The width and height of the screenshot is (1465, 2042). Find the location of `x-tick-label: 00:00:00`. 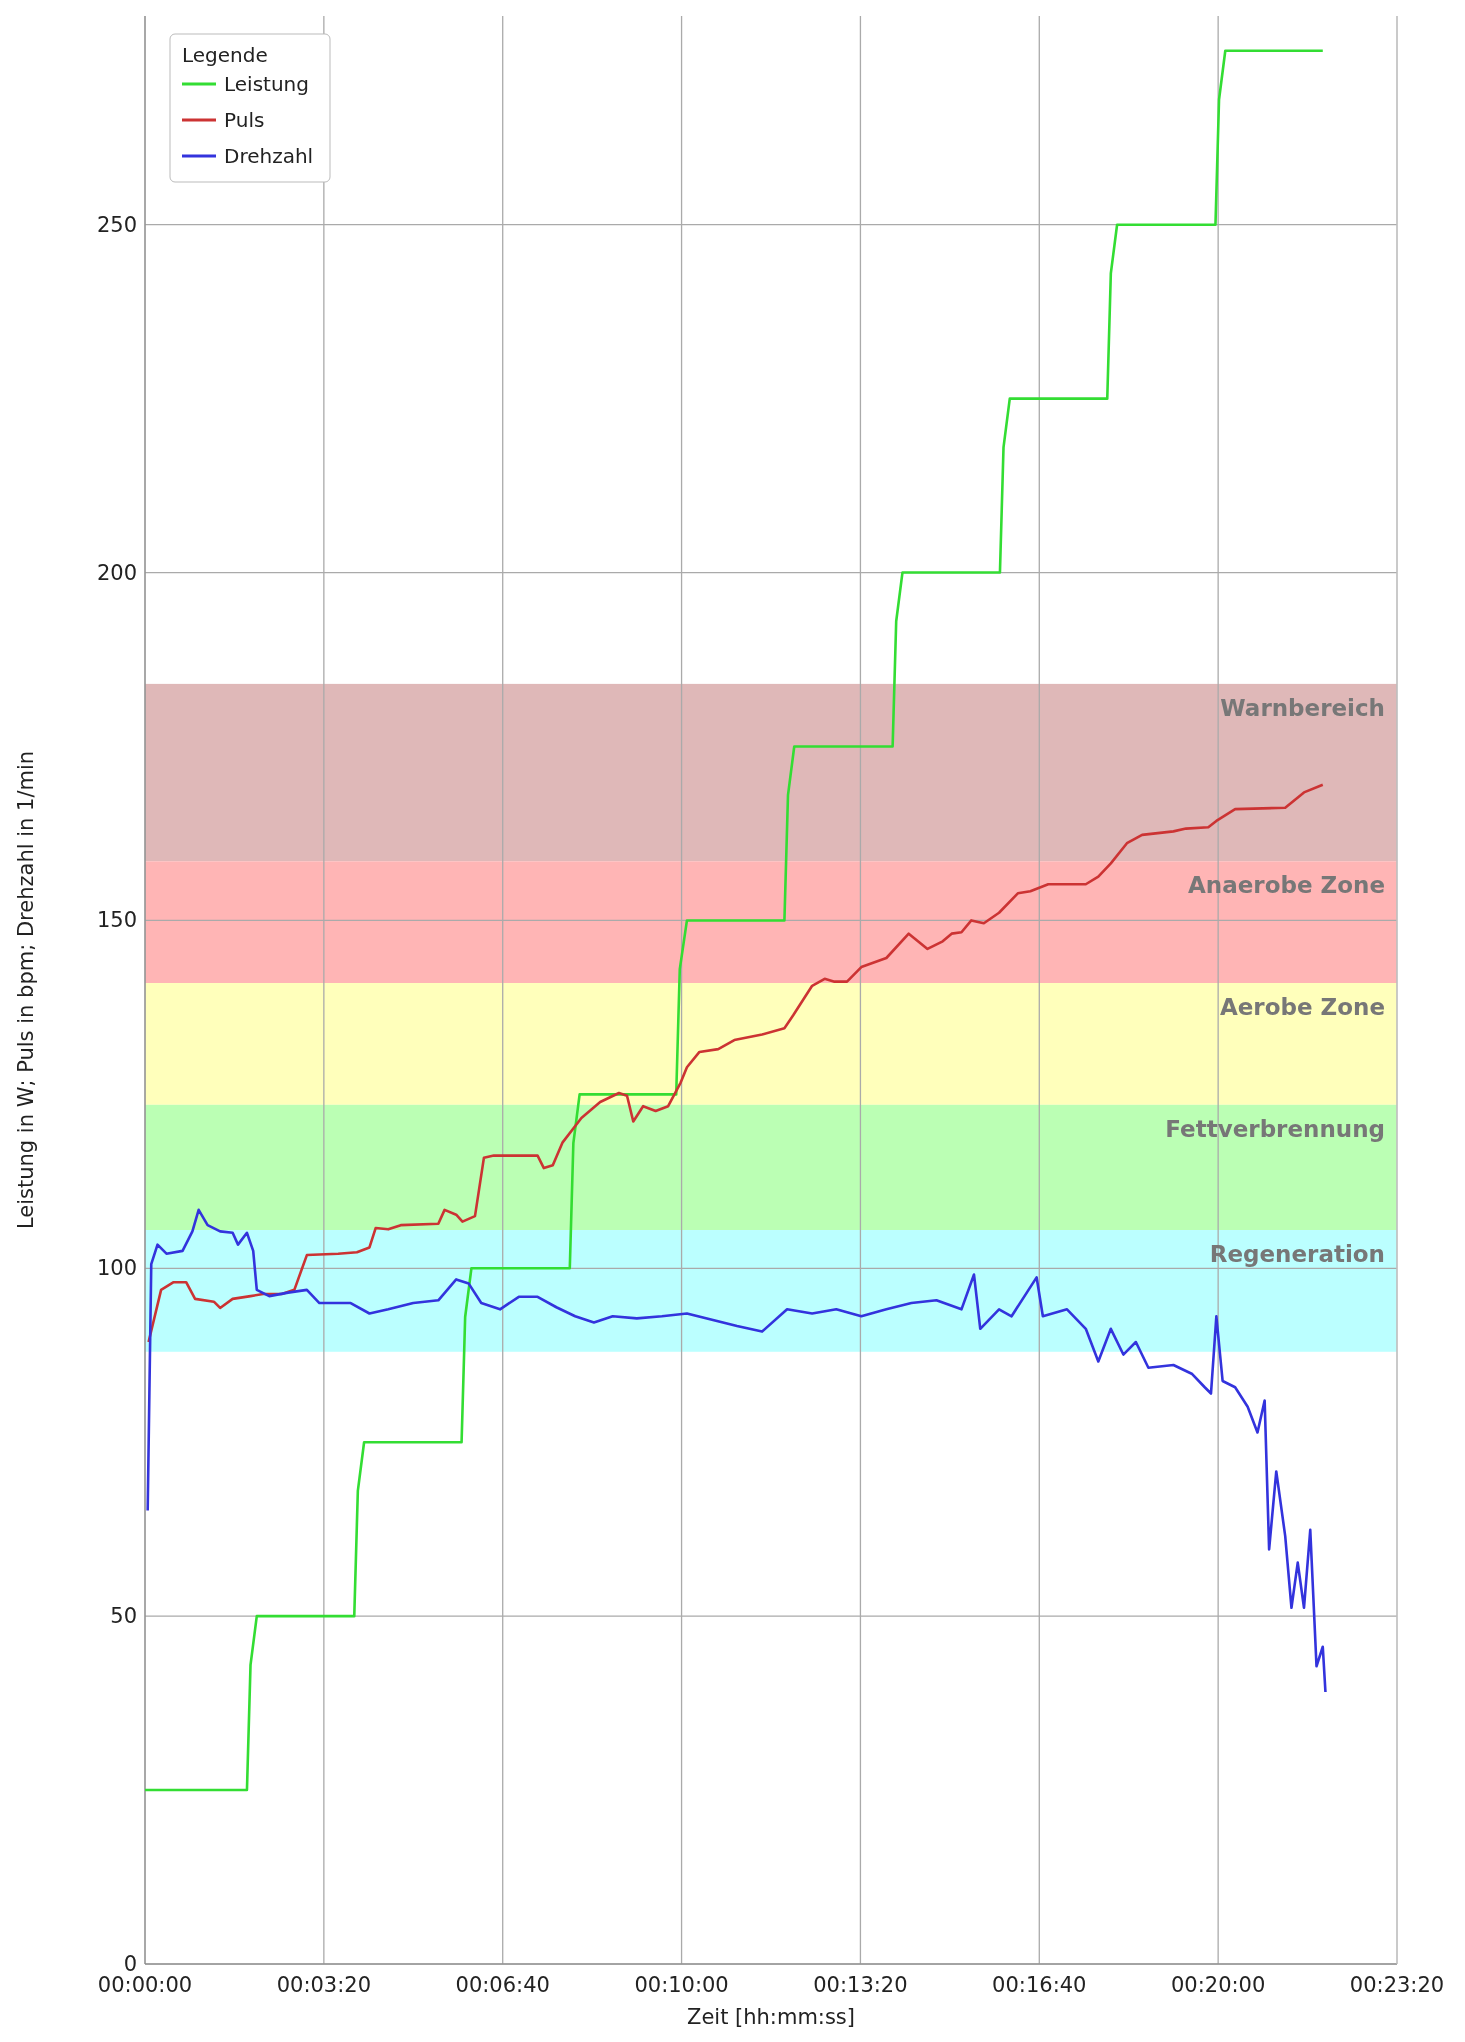

x-tick-label: 00:00:00 is located at coordinates (145, 1985).